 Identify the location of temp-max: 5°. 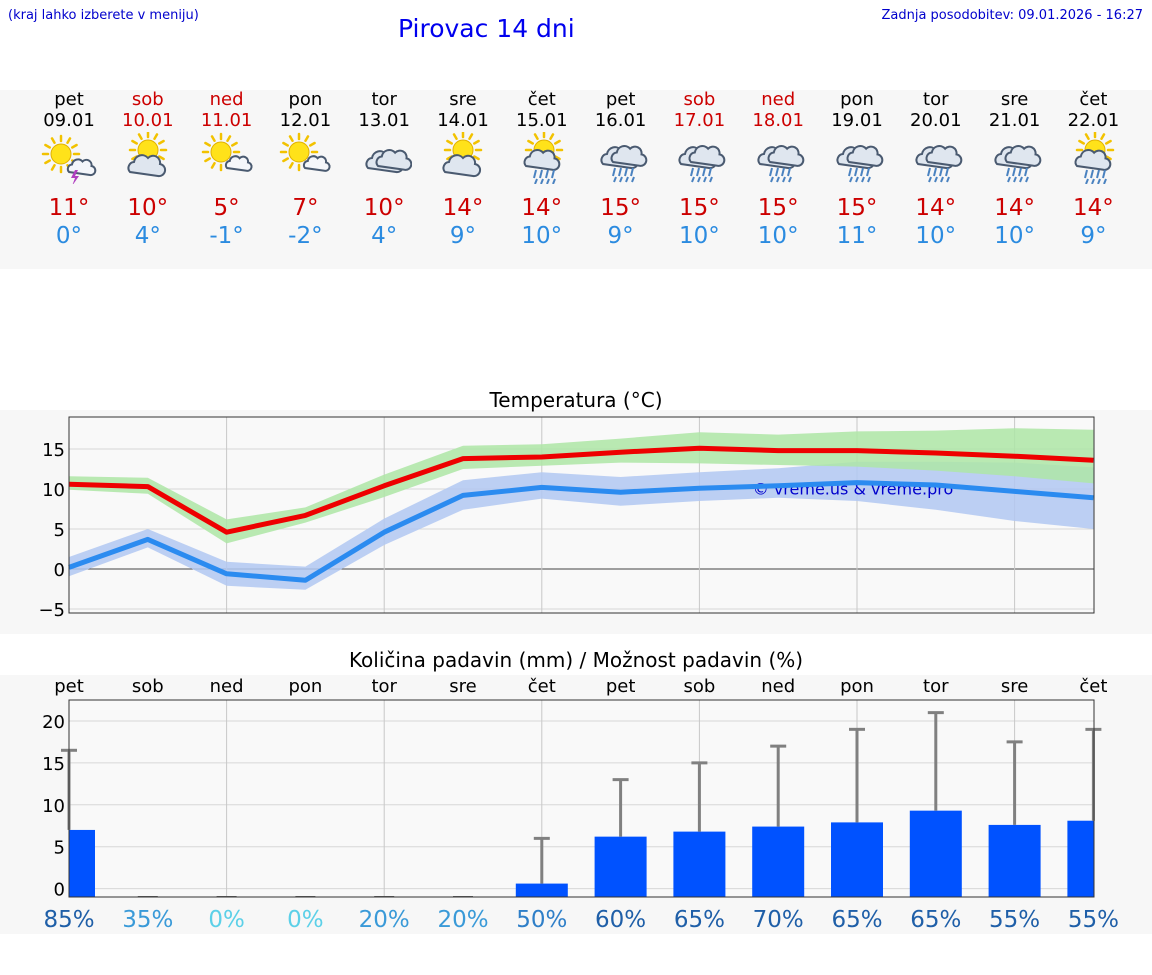
(226, 208).